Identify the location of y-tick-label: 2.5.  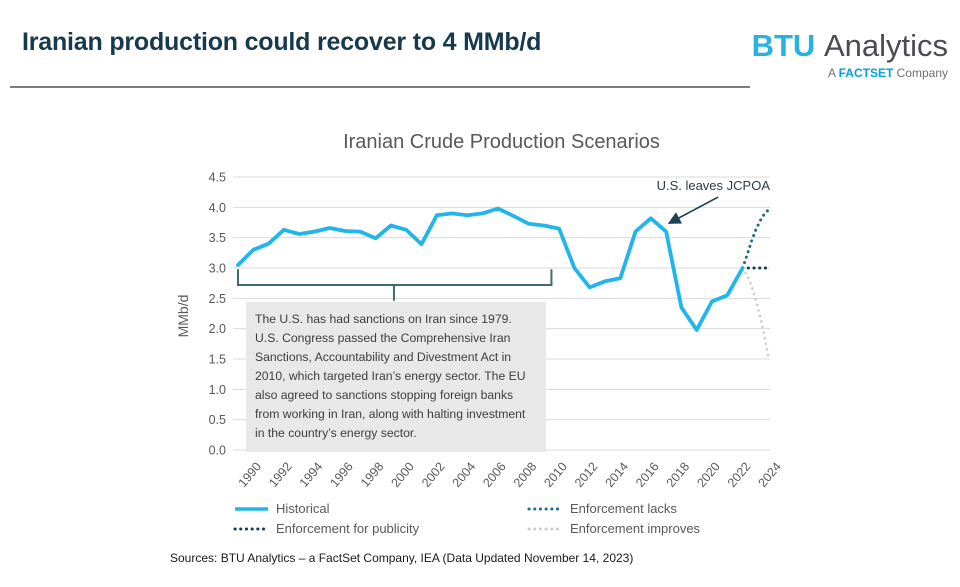
(217, 299).